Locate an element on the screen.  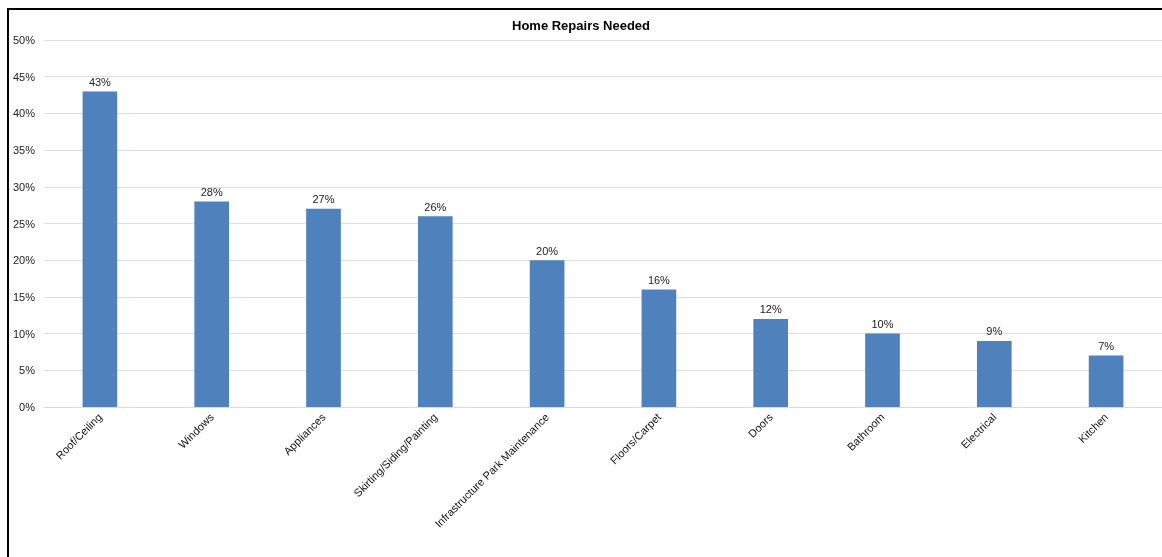
data-label: 9% is located at coordinates (994, 331).